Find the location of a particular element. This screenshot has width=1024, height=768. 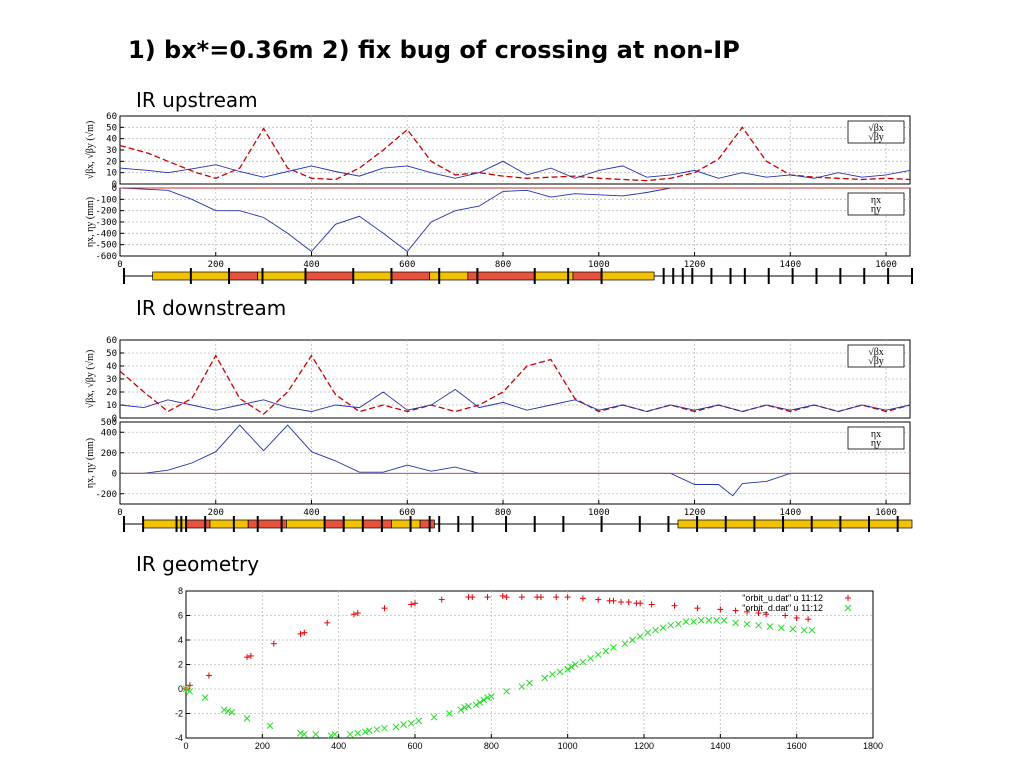

y-tick-label: -200 is located at coordinates (106, 495).